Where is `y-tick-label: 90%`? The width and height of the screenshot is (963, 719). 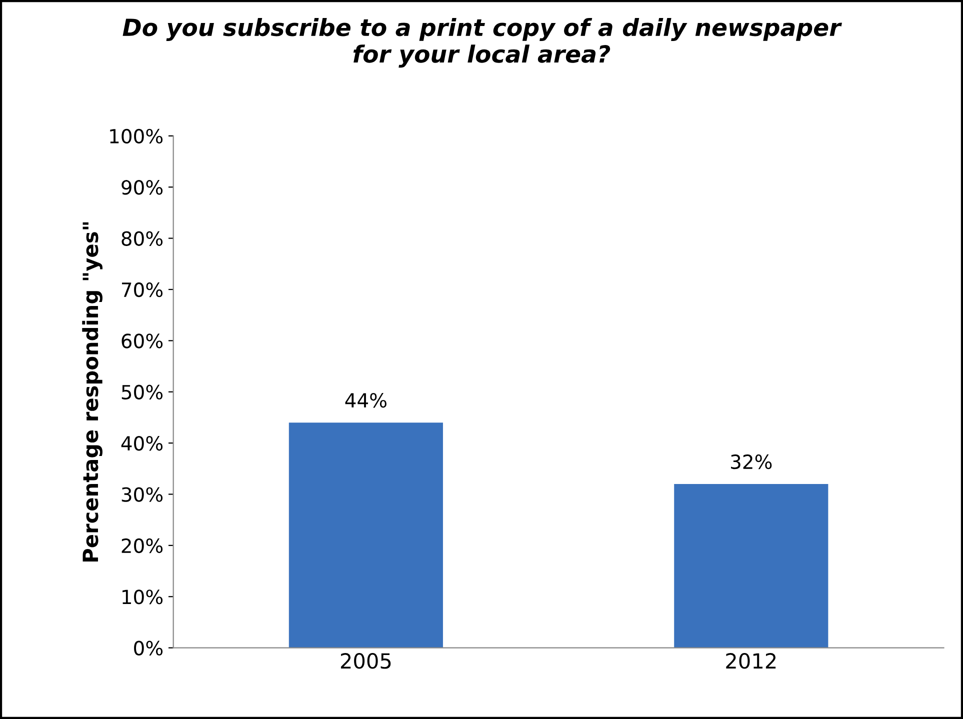 y-tick-label: 90% is located at coordinates (142, 187).